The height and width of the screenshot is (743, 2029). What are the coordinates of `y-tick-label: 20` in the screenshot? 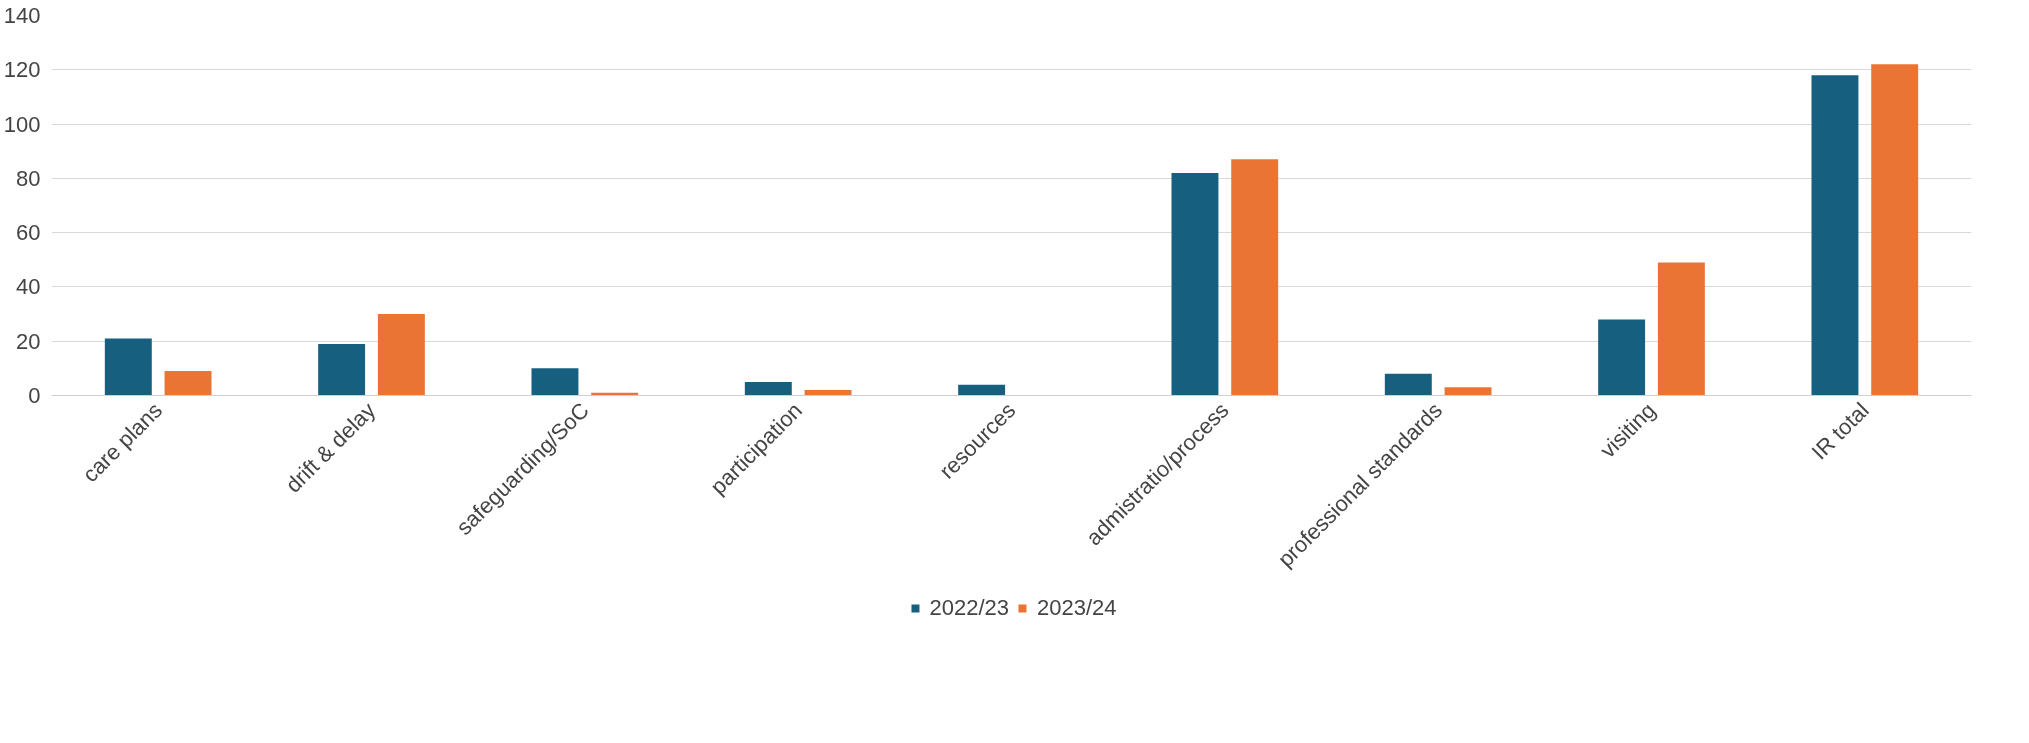 It's located at (28, 341).